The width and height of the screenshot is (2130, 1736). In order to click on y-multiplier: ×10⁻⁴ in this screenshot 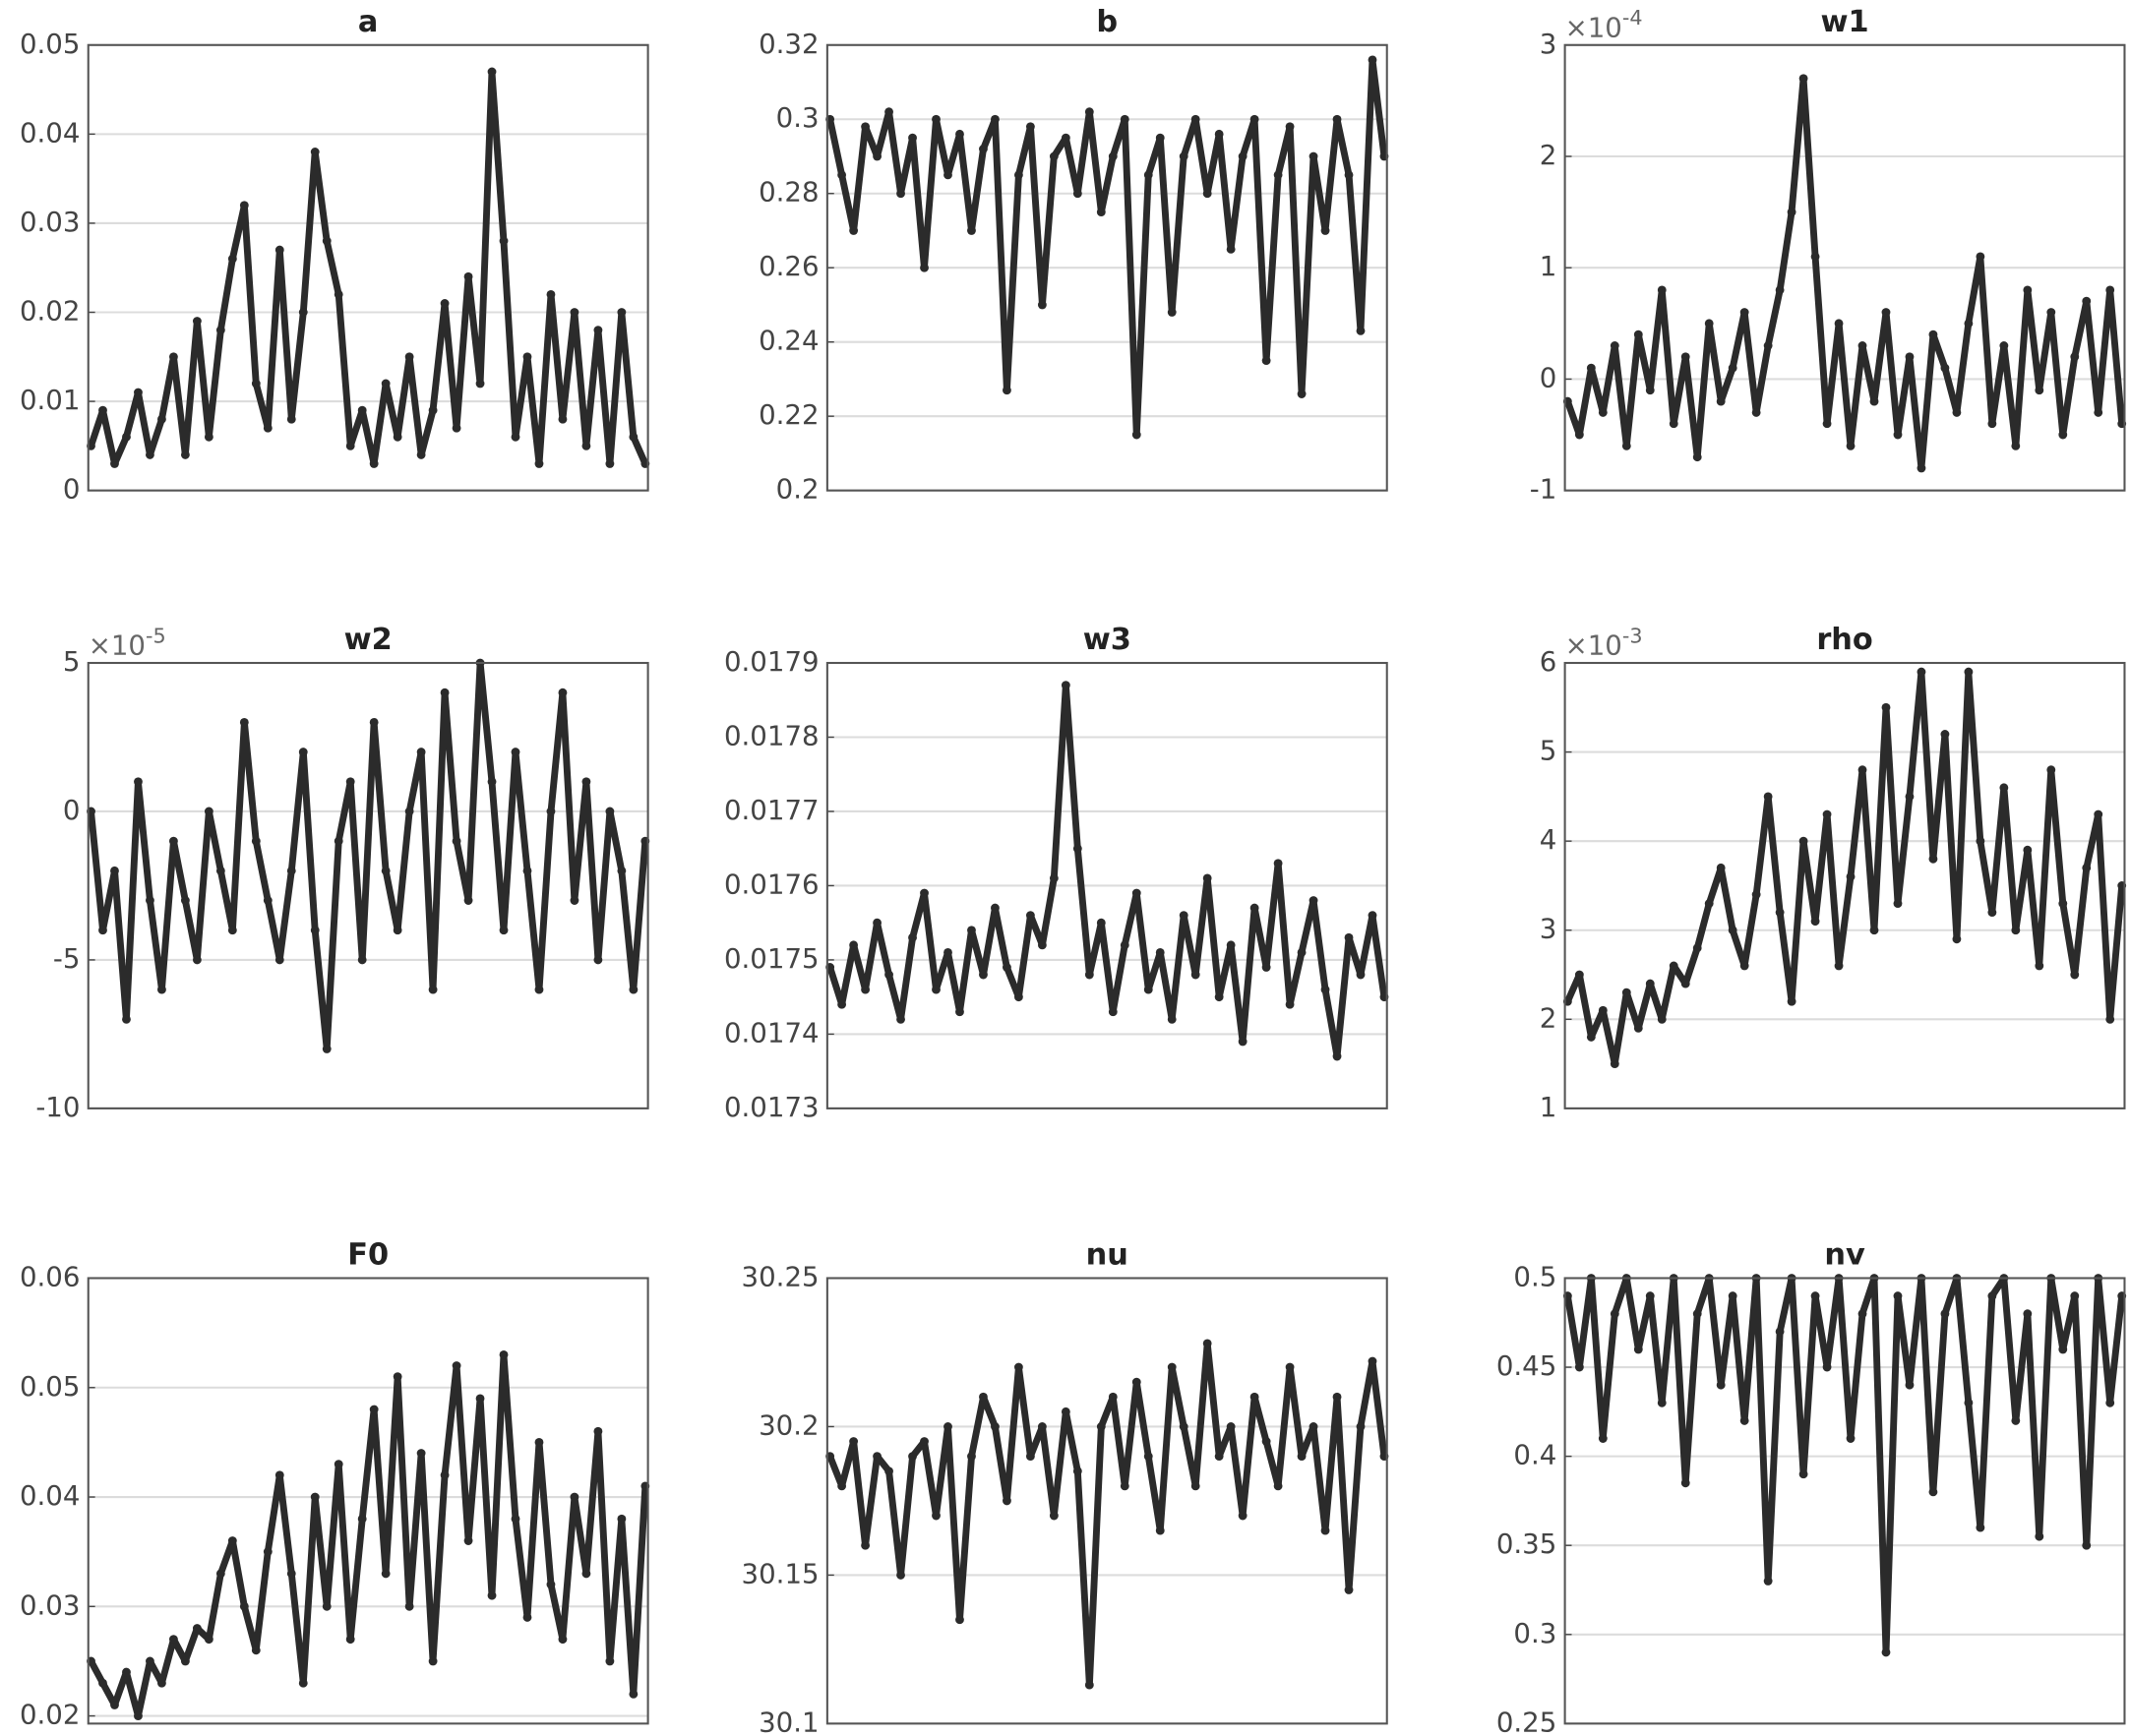, I will do `click(1604, 24)`.